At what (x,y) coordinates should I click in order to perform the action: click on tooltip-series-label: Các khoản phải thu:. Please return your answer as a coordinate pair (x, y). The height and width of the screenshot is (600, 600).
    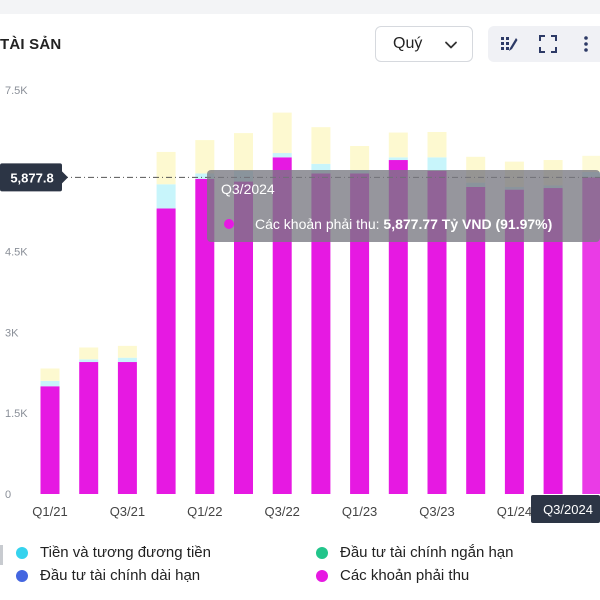
    Looking at the image, I should click on (319, 224).